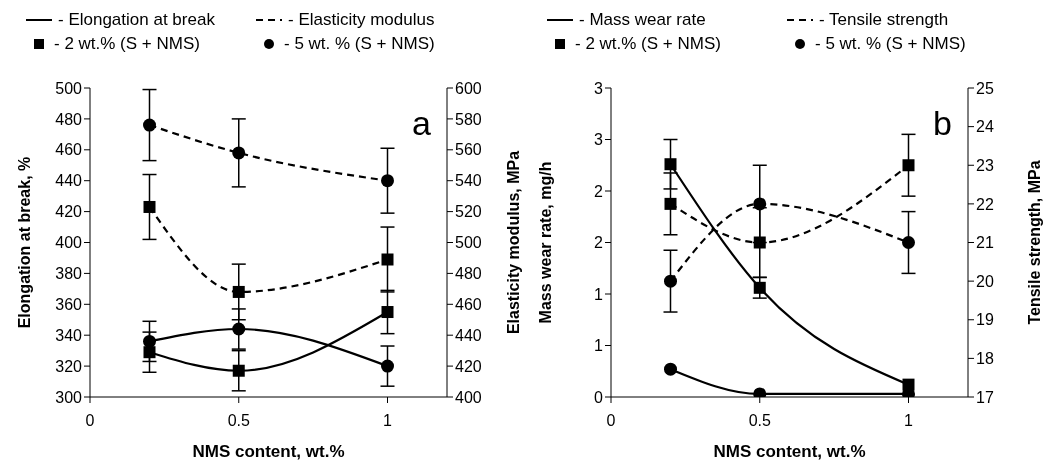  What do you see at coordinates (69, 366) in the screenshot?
I see `y-tick-label: 320` at bounding box center [69, 366].